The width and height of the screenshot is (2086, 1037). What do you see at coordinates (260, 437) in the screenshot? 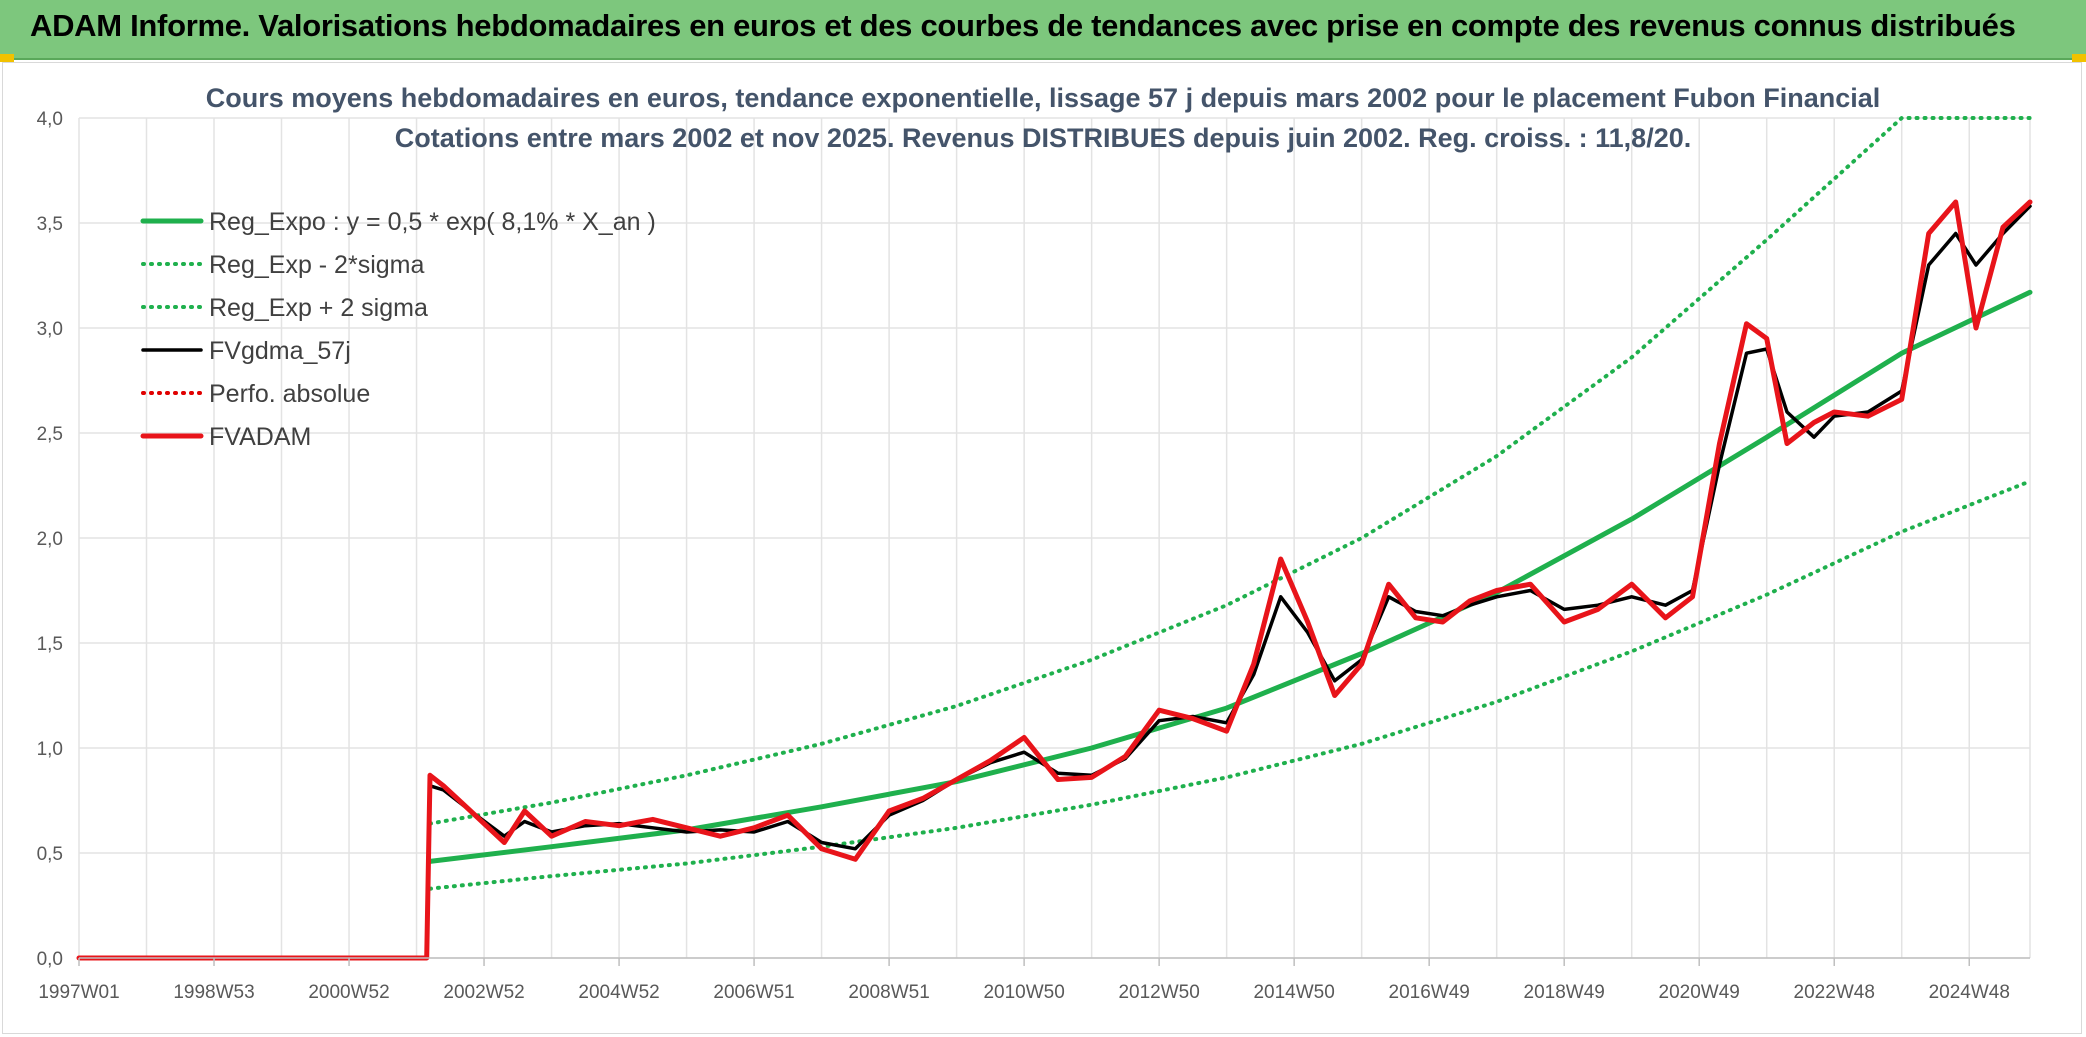
I see `legend-label: FVADAM` at bounding box center [260, 437].